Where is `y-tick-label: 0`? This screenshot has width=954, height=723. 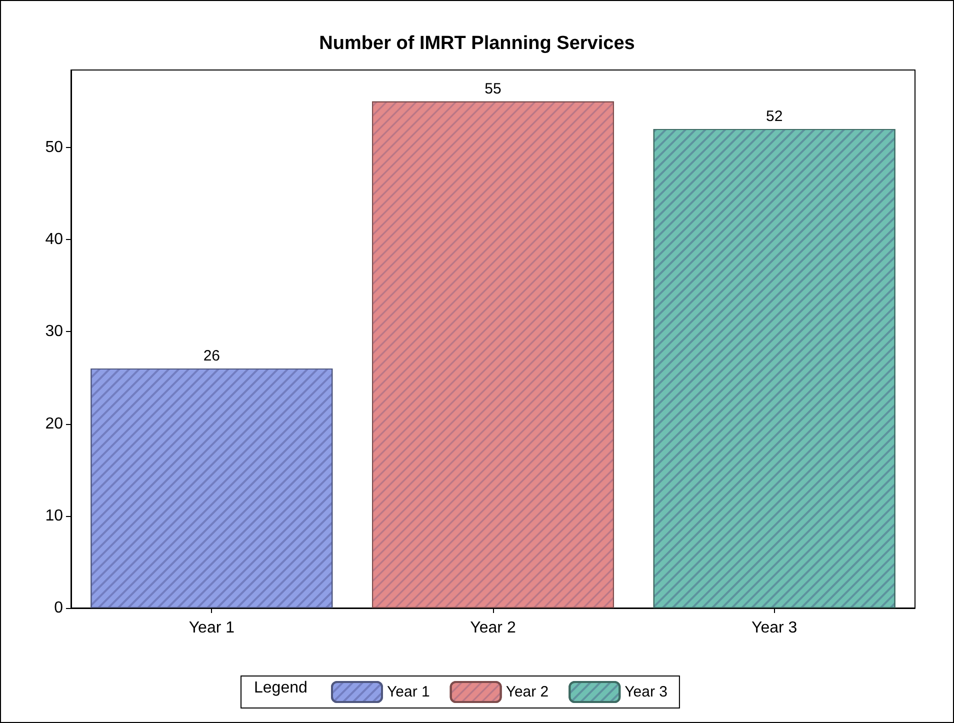
y-tick-label: 0 is located at coordinates (59, 608).